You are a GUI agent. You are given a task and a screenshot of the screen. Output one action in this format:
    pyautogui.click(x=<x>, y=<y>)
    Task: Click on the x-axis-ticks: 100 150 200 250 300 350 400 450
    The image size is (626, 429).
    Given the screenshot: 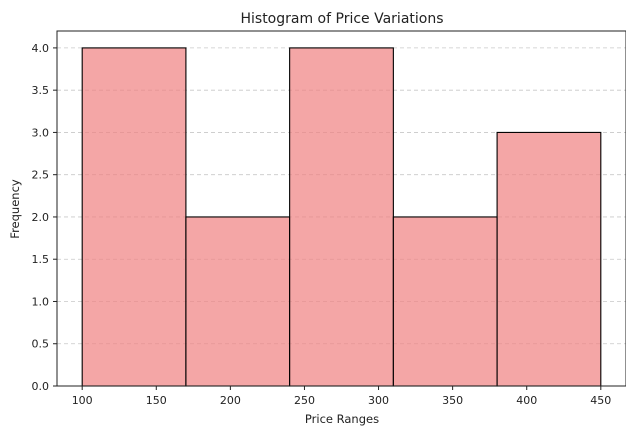 What is the action you would take?
    pyautogui.click(x=341, y=396)
    